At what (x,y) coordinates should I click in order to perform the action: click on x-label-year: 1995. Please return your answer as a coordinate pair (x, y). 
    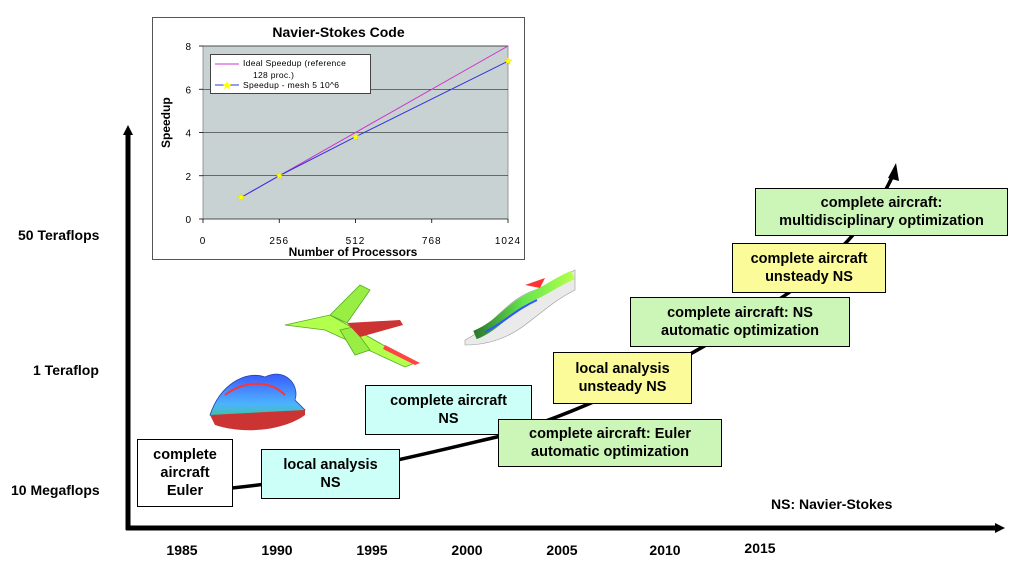
    Looking at the image, I should click on (372, 550).